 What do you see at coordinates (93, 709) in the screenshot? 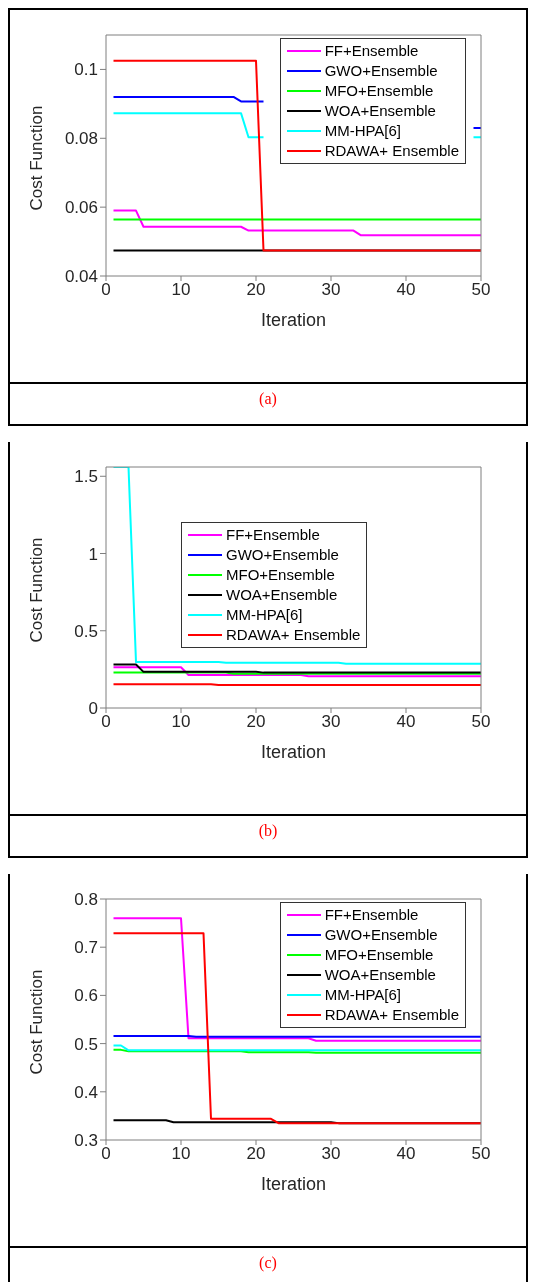
I see `y-tick-label: 0` at bounding box center [93, 709].